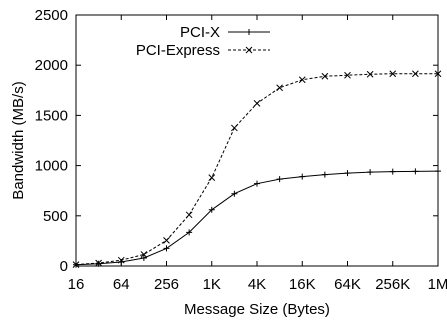 The image size is (447, 324). Describe the element at coordinates (51, 166) in the screenshot. I see `y-tick-label: 1000` at that location.